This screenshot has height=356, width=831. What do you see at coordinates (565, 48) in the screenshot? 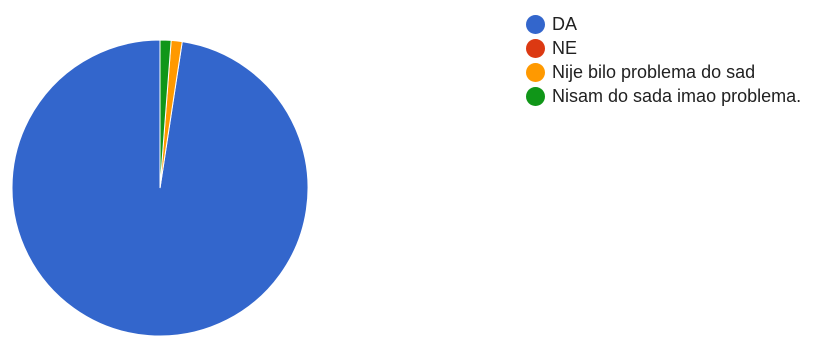
I see `legend-label: NE` at bounding box center [565, 48].